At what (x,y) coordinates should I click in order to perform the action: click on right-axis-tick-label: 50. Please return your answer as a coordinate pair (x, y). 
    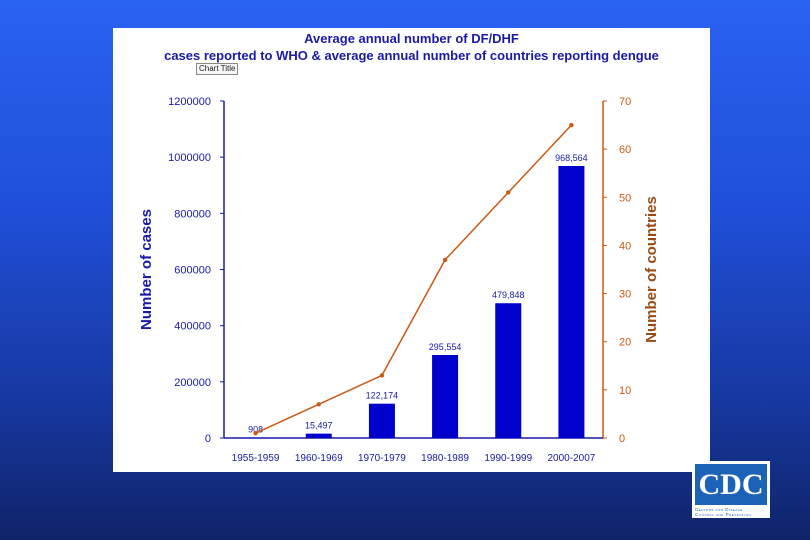
    Looking at the image, I should click on (625, 198).